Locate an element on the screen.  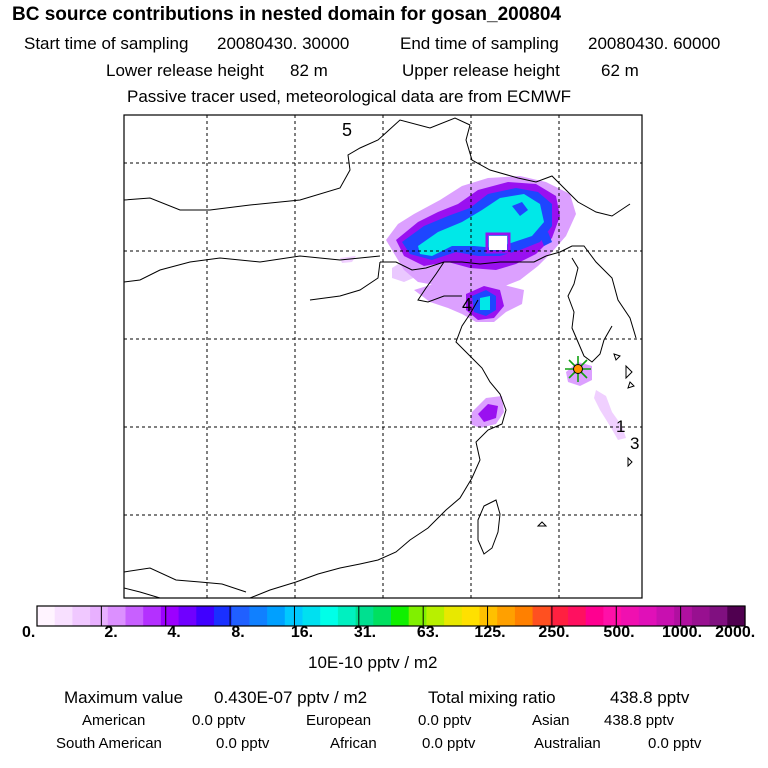
colorbar-label-16: 16. is located at coordinates (302, 632).